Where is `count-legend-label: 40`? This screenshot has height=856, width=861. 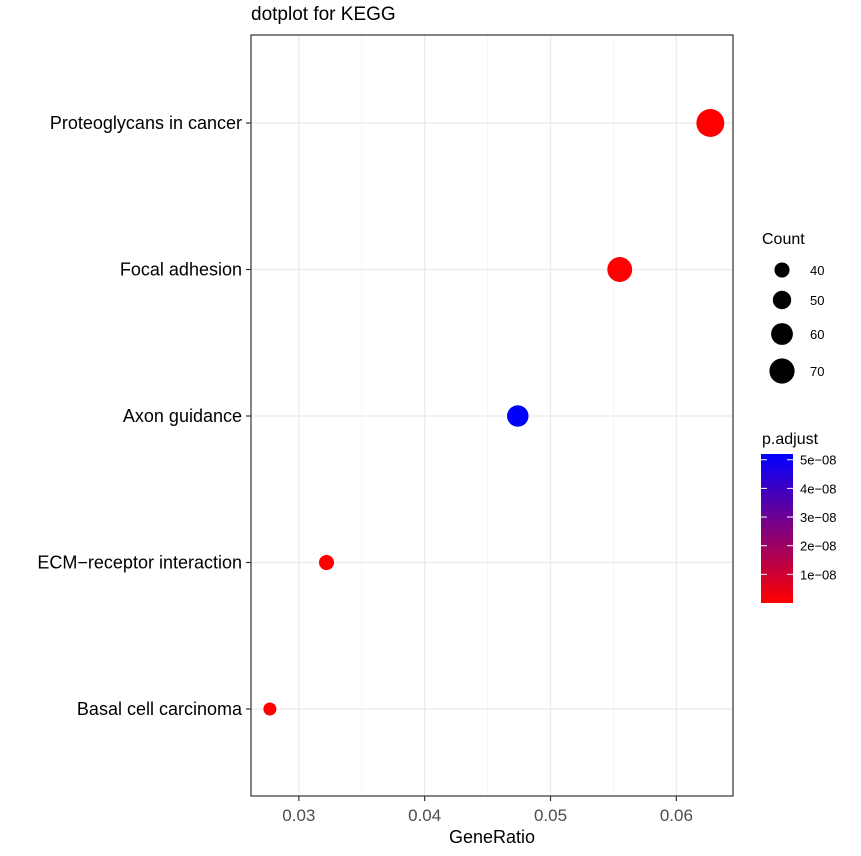 count-legend-label: 40 is located at coordinates (817, 270).